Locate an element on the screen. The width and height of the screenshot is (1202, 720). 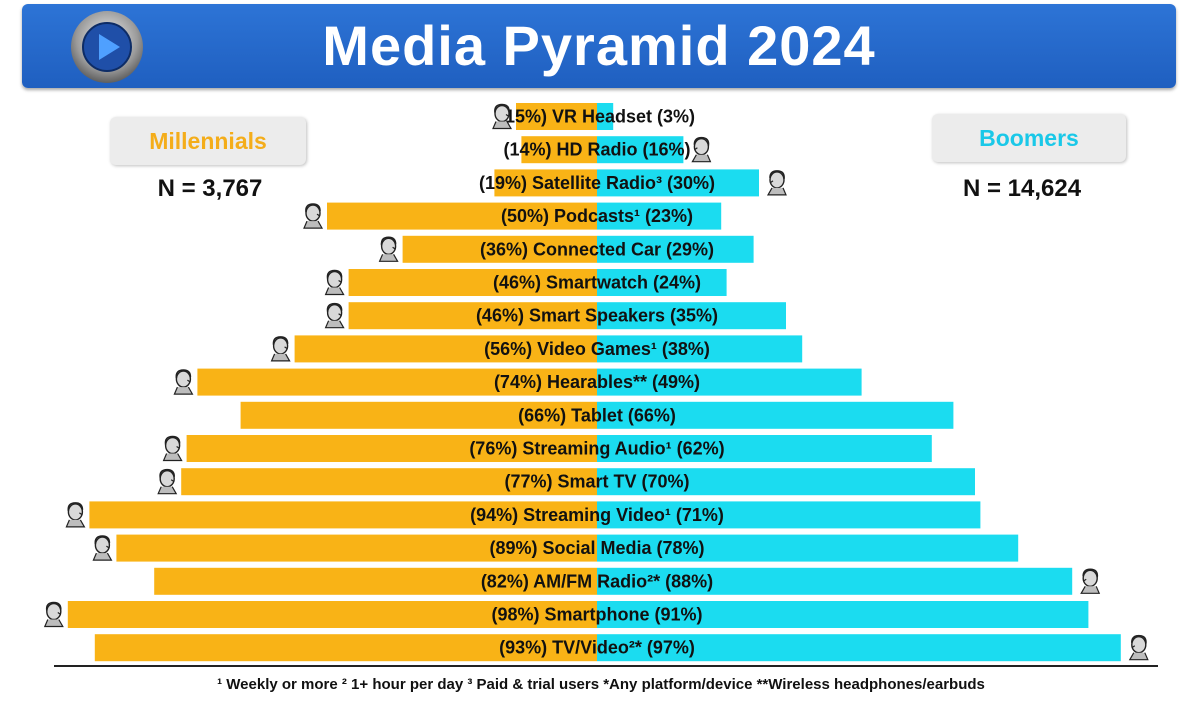
row-label: (46%) Smart Speakers (35%) is located at coordinates (597, 316).